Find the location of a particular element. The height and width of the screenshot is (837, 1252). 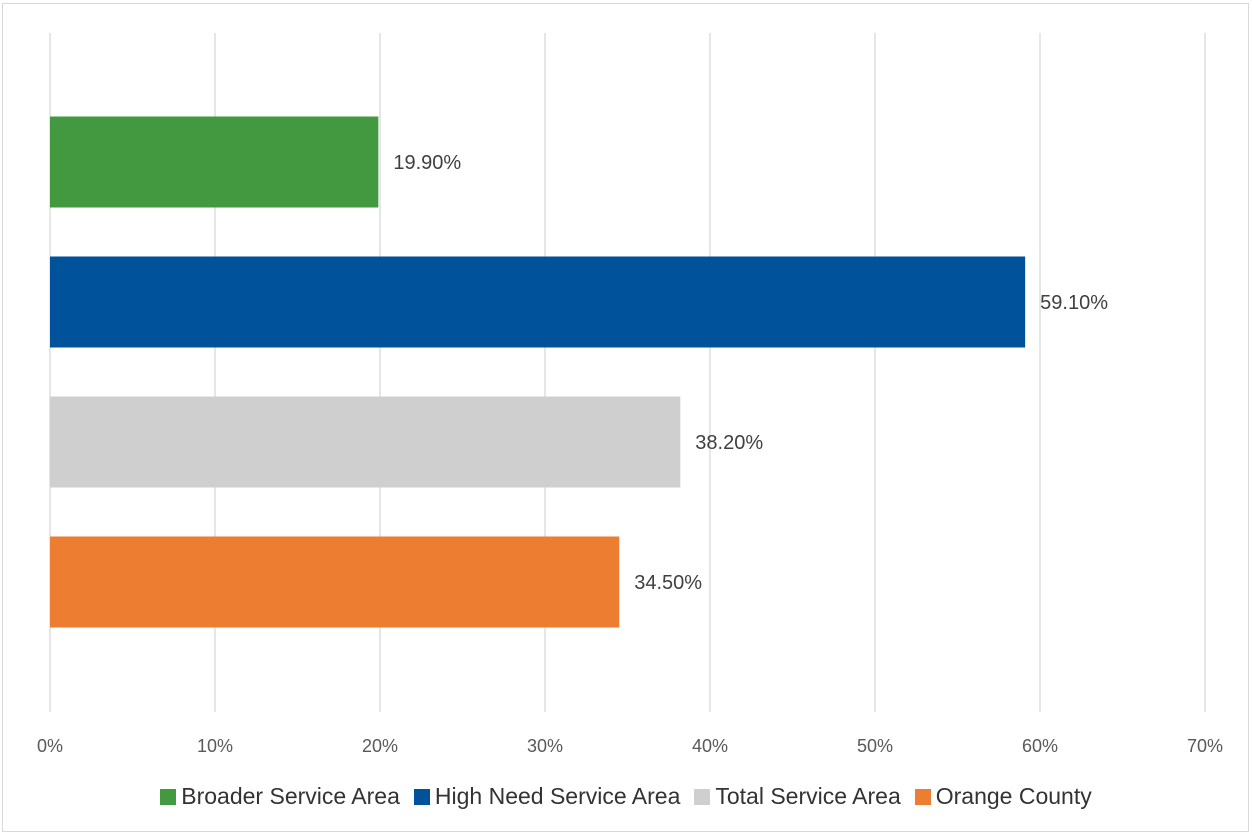

data-label: 19.90% is located at coordinates (427, 163).